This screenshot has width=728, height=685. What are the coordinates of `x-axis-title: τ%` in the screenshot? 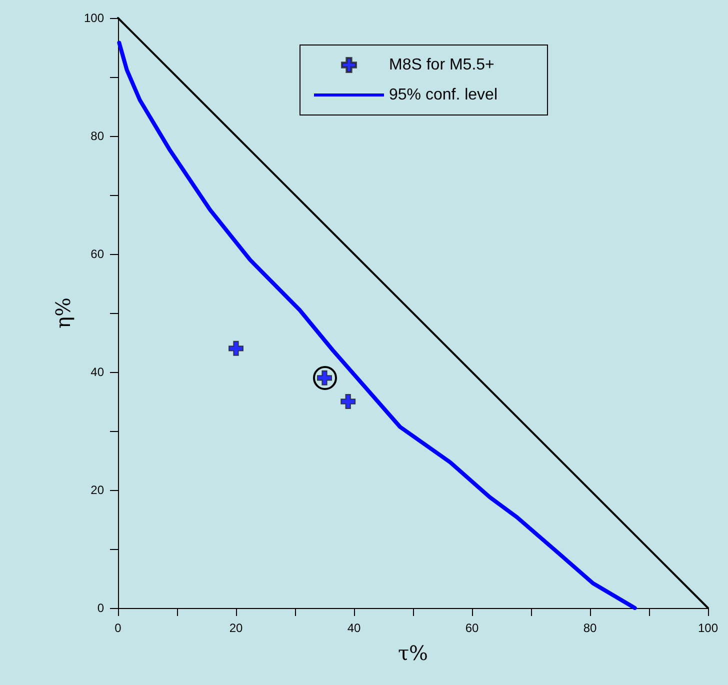 It's located at (413, 653).